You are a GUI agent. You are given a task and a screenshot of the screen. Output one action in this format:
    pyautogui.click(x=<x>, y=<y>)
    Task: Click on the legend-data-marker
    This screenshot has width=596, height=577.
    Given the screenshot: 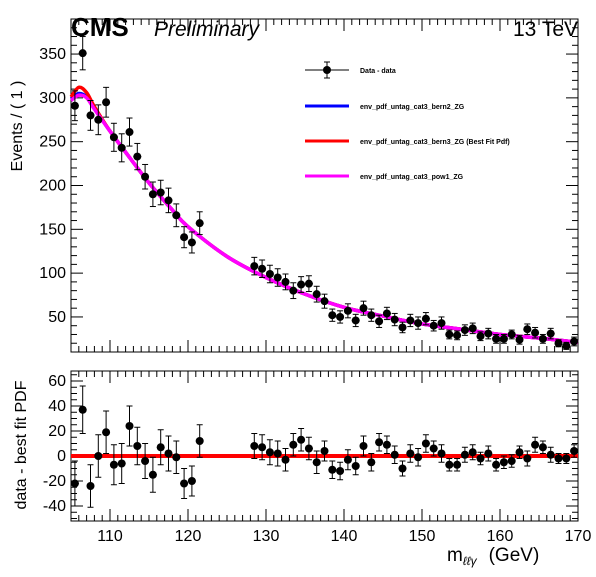 What is the action you would take?
    pyautogui.click(x=327, y=70)
    